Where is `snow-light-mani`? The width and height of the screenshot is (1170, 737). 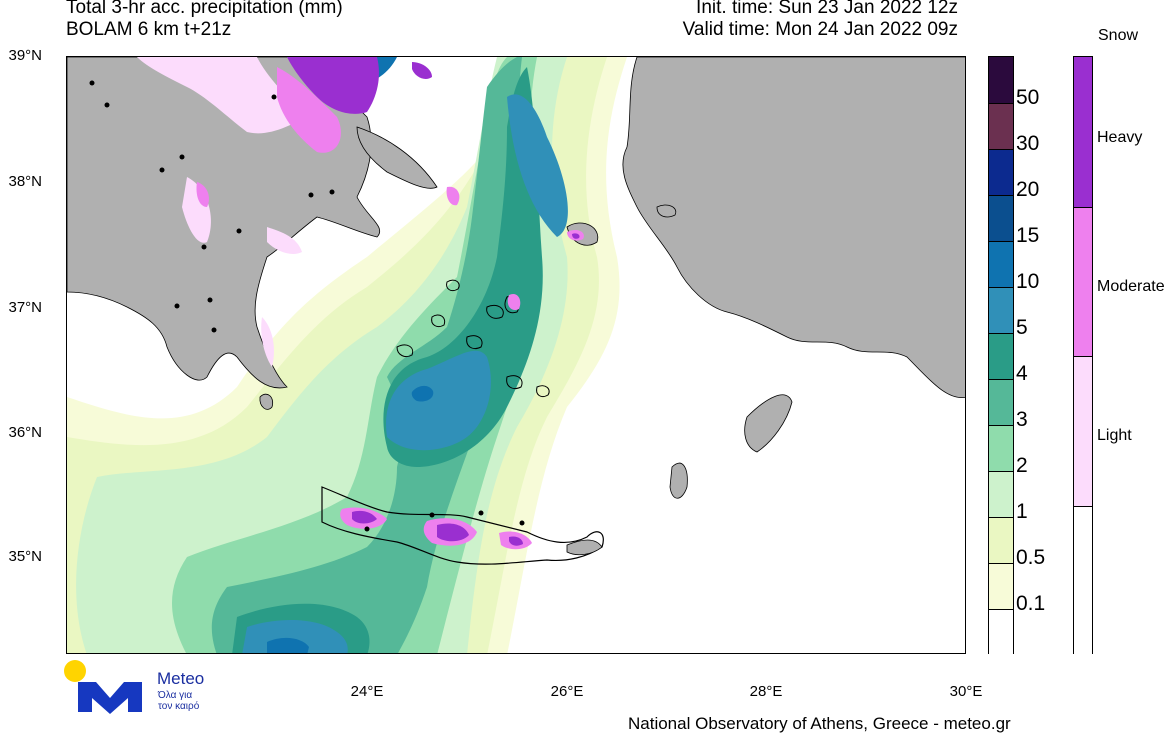
snow-light-mani is located at coordinates (267, 342).